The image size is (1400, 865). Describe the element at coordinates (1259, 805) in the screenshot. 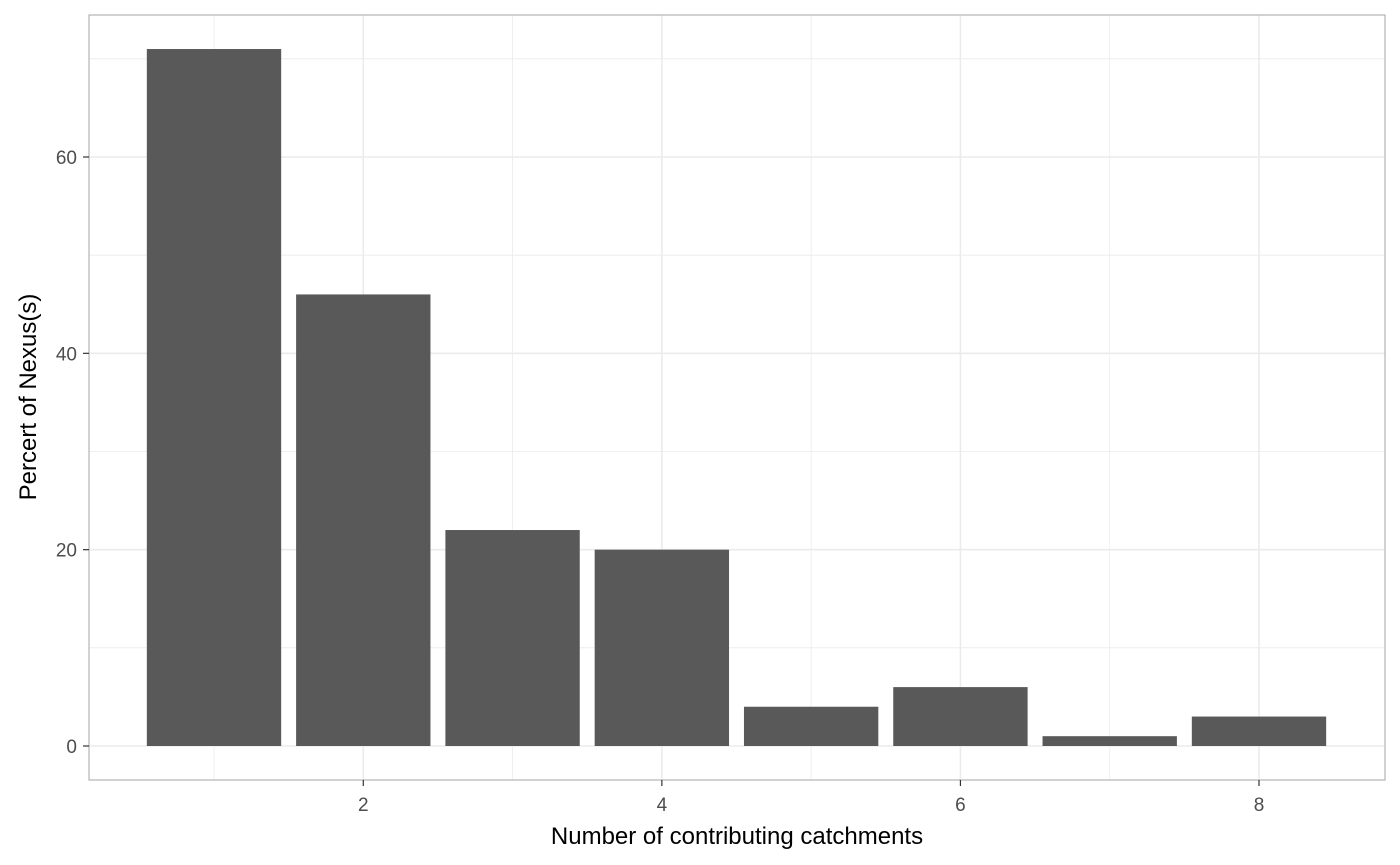

I see `x-tick-label: 8` at that location.